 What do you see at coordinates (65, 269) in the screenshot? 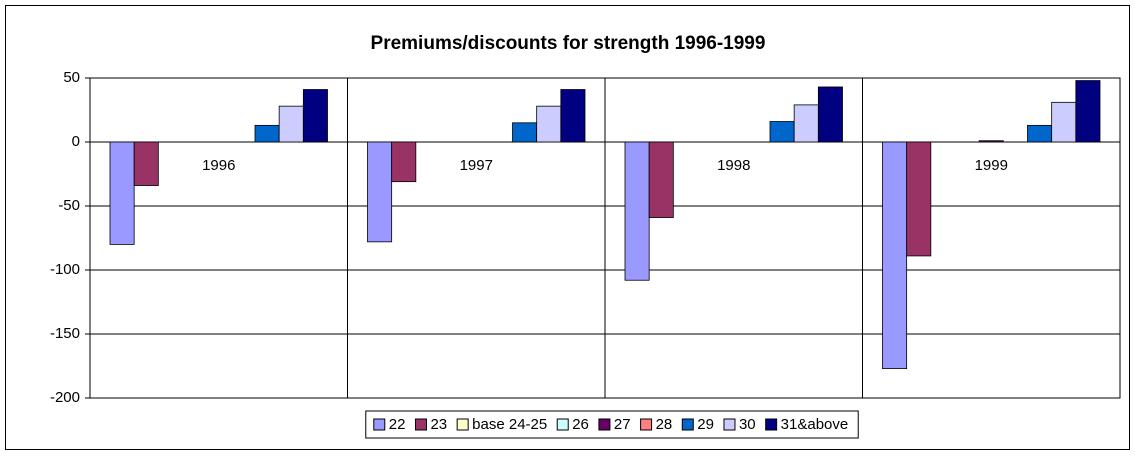
I see `y-tick-label: -100` at bounding box center [65, 269].